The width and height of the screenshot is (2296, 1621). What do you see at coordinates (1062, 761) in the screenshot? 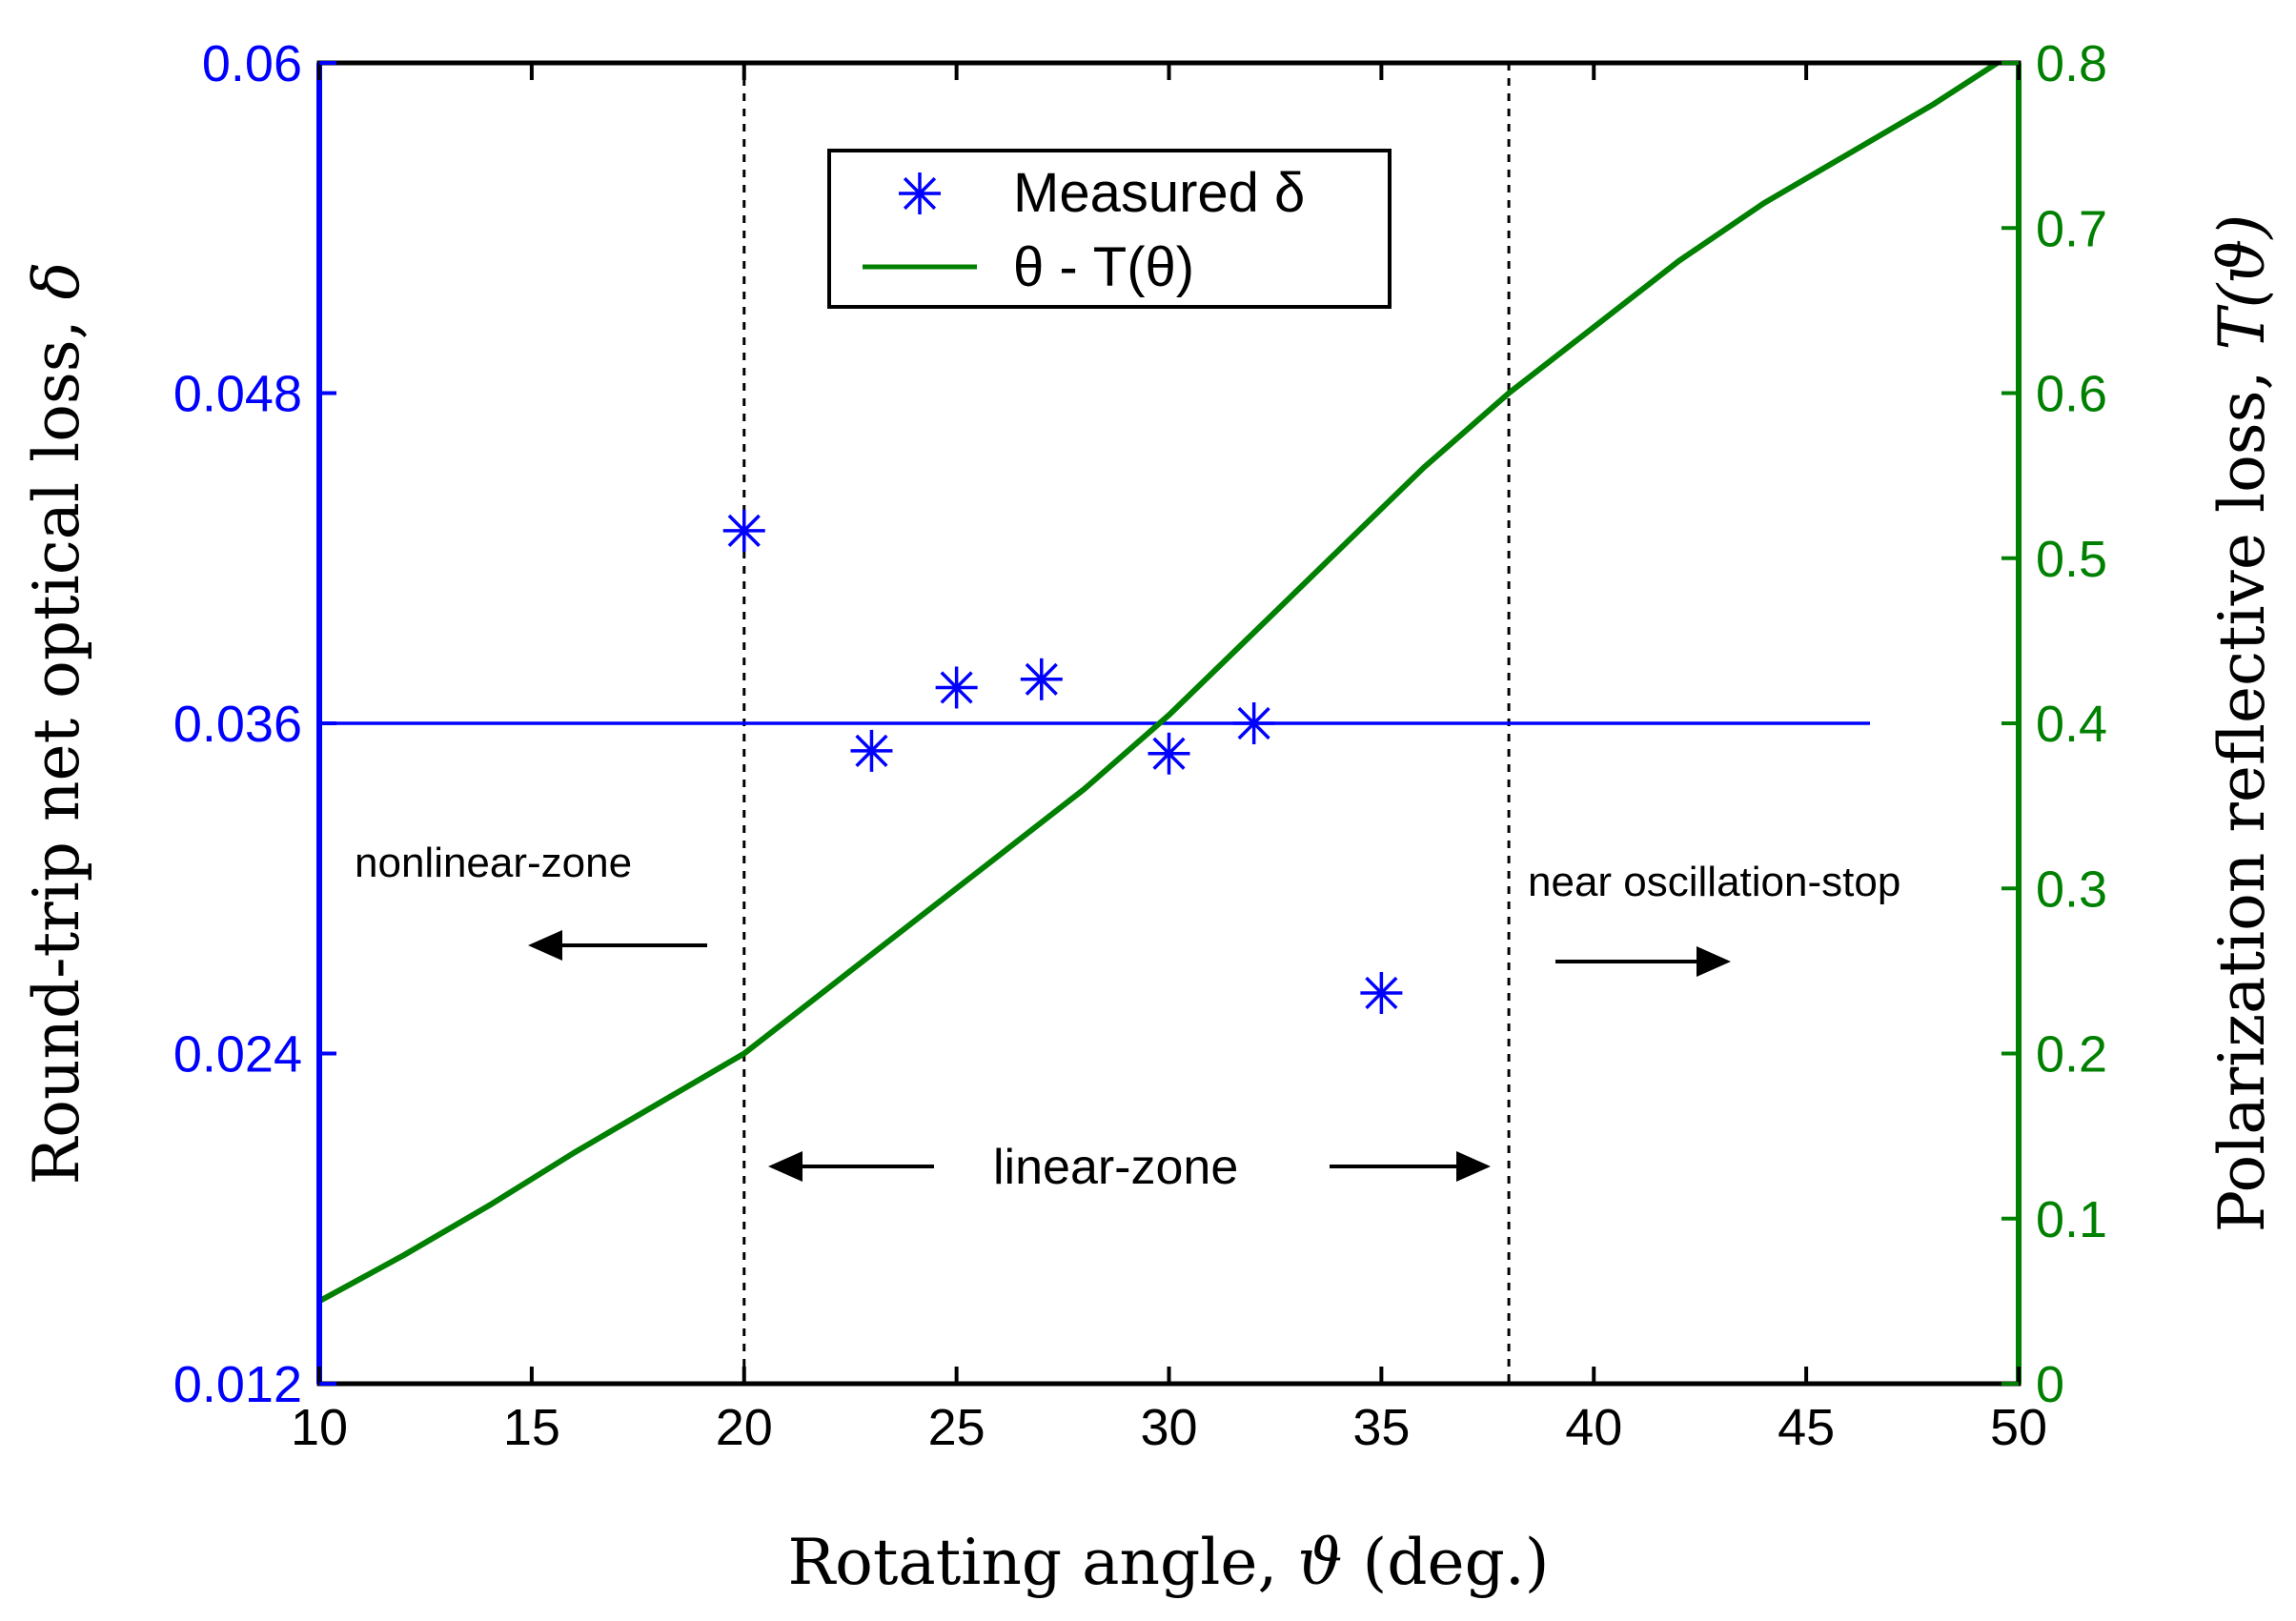
I see `measured-scatter-series` at bounding box center [1062, 761].